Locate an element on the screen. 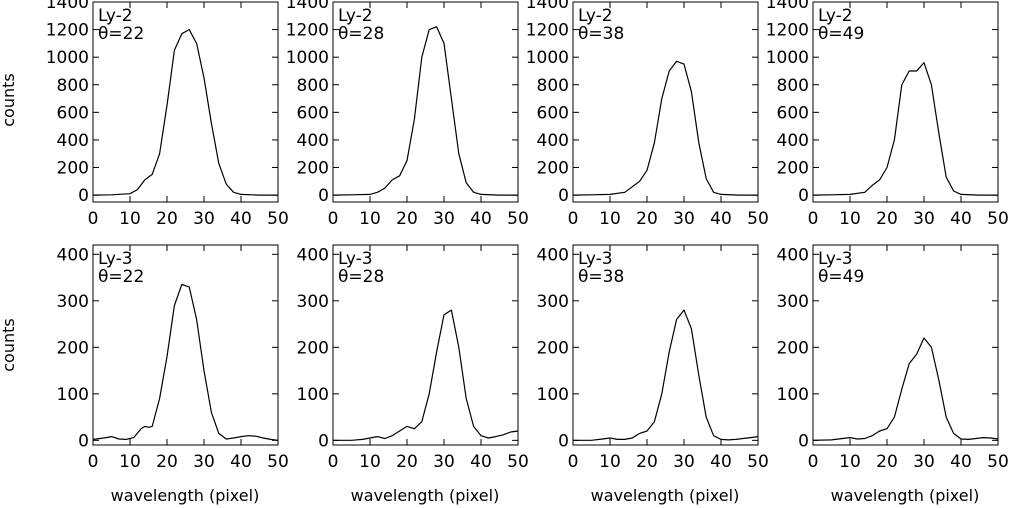 The height and width of the screenshot is (508, 1010). panel-6-theta-label: θ=38 is located at coordinates (601, 277).